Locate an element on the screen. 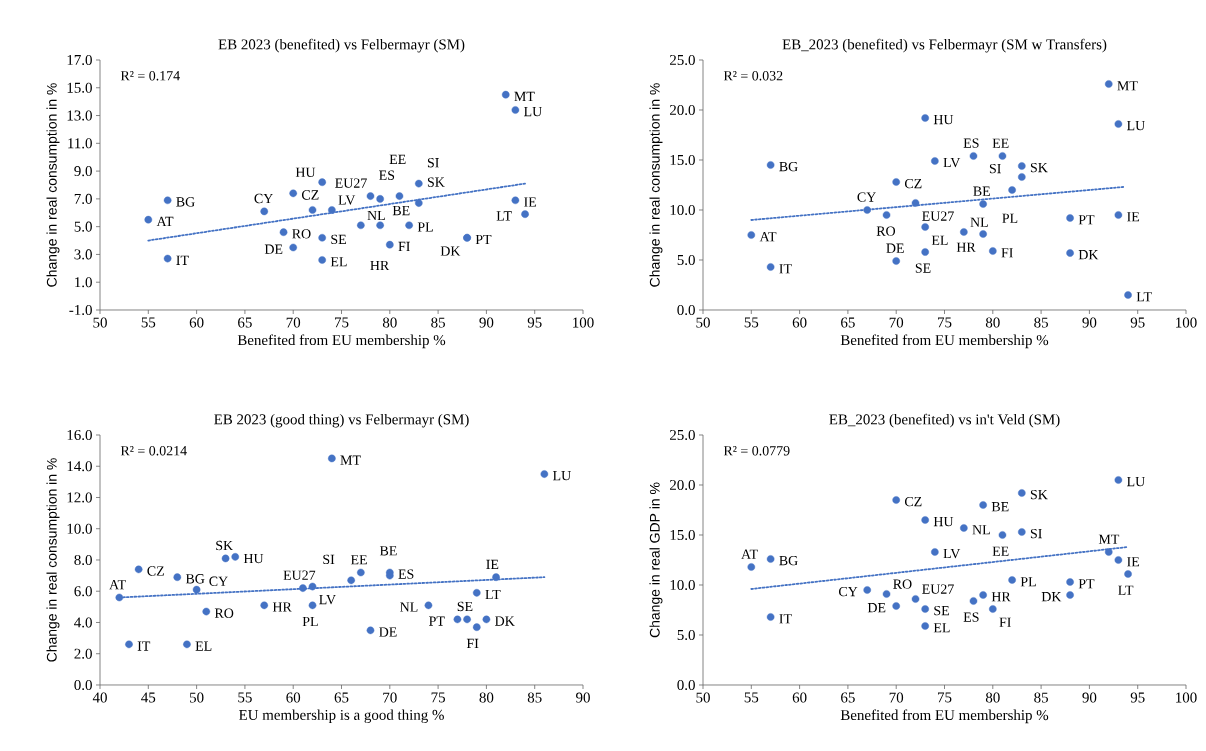 This screenshot has height=751, width=1206. annotation: DE is located at coordinates (388, 632).